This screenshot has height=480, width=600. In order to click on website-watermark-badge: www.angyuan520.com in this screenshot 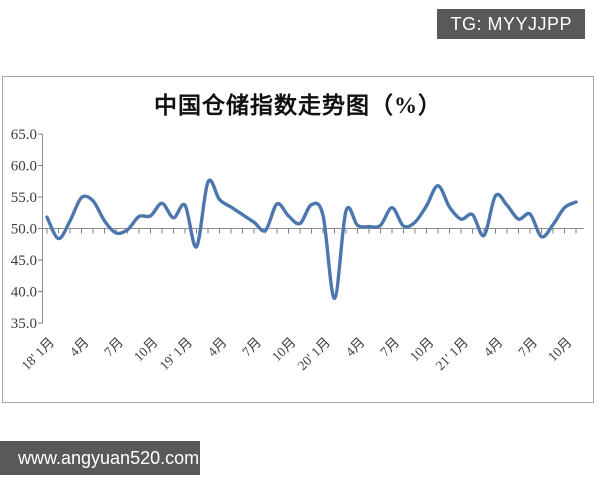, I will do `click(100, 458)`.